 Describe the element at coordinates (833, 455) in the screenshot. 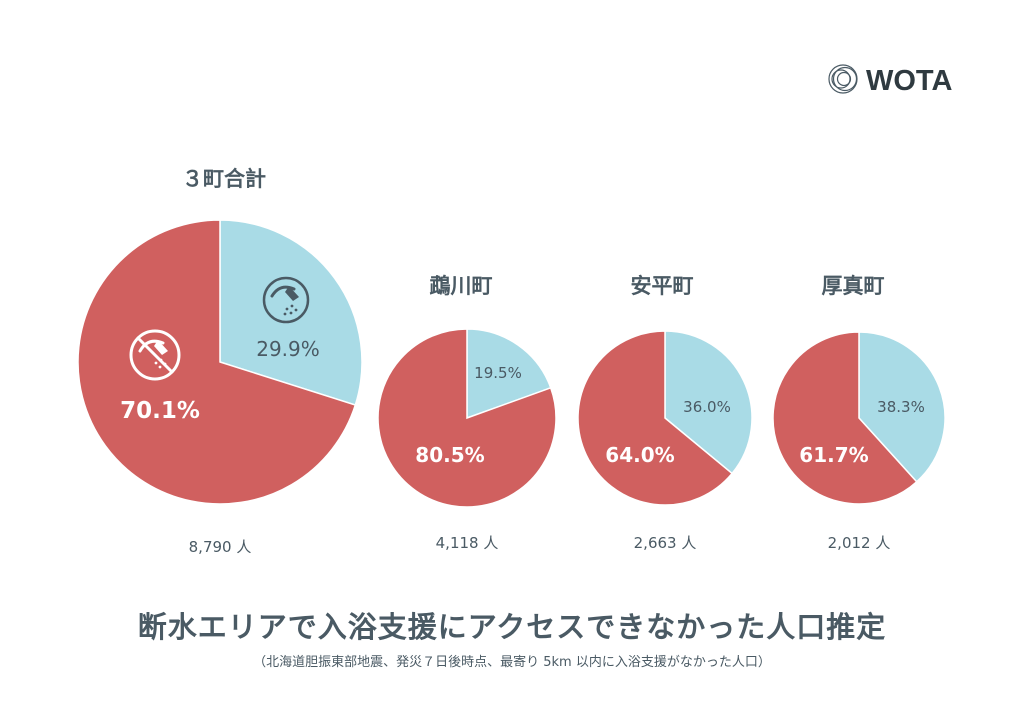

I see `slice-label: 61.7%` at that location.